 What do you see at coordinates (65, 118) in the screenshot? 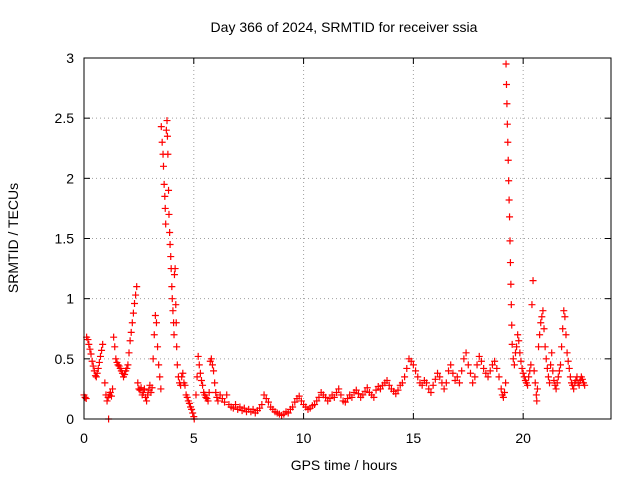
I see `y-tick-label: 2.5` at bounding box center [65, 118].